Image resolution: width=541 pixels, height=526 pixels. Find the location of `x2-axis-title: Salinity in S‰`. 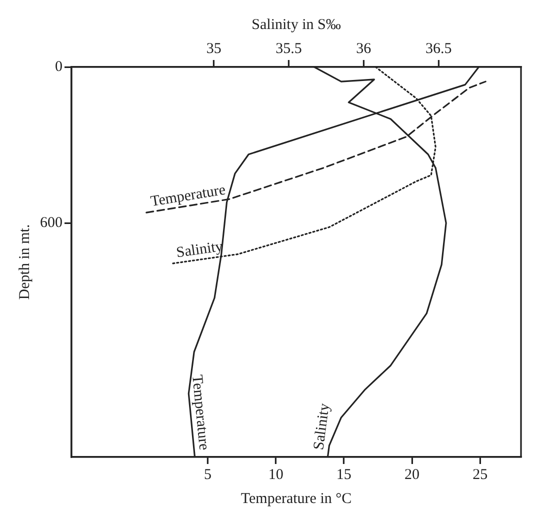

x2-axis-title: Salinity in S‰ is located at coordinates (296, 24).